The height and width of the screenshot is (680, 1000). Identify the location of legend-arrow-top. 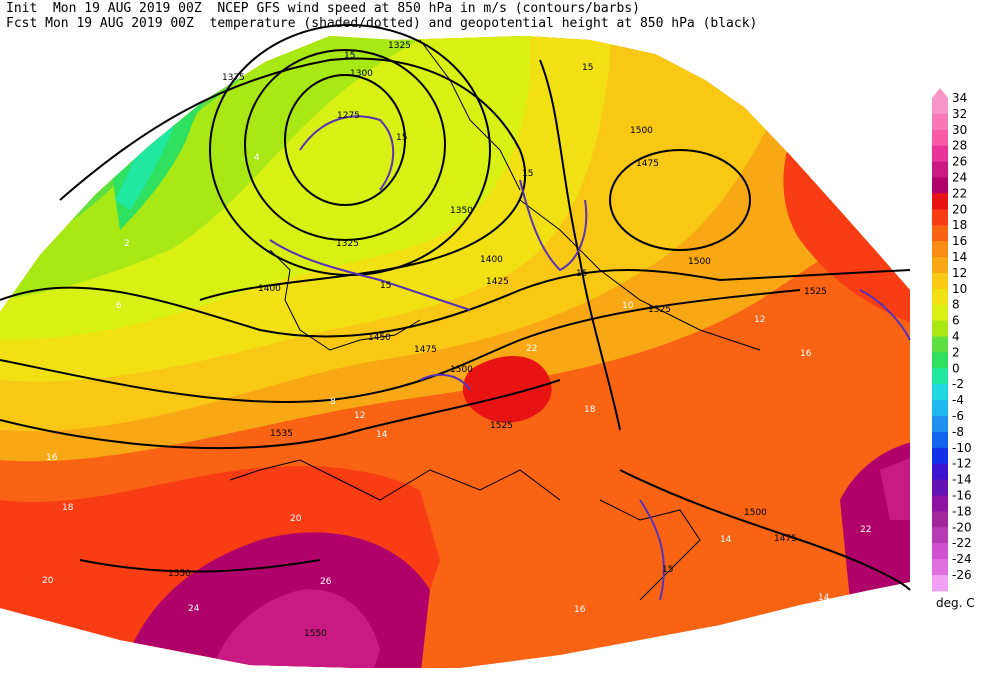
(940, 93).